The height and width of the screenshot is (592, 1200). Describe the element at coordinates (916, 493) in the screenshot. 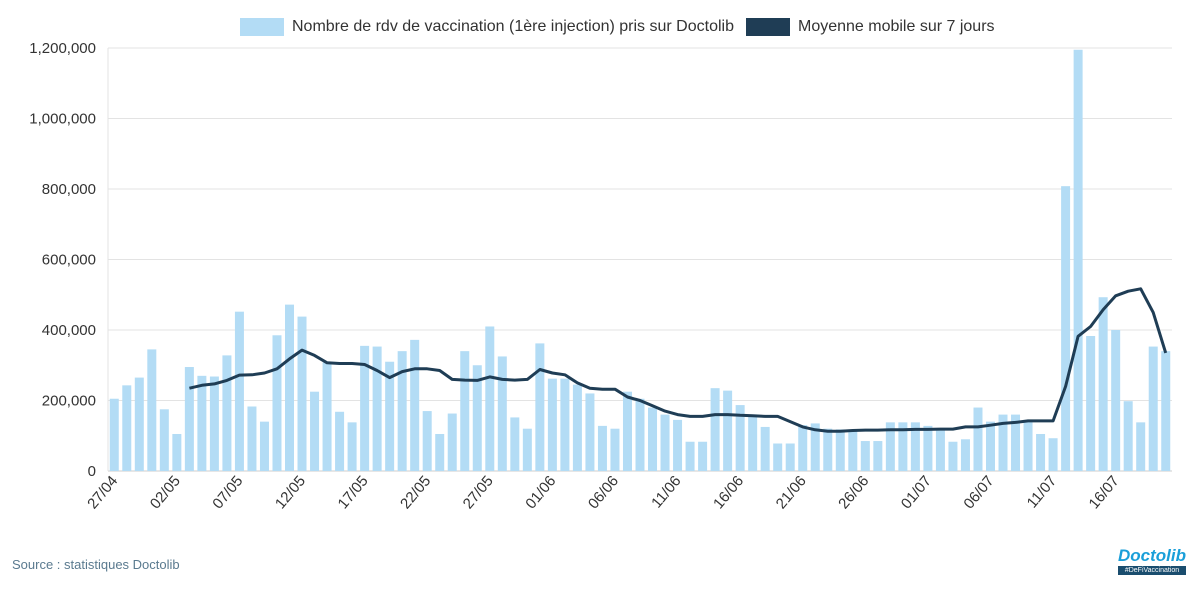

I see `x-tick-label: 01/07` at that location.